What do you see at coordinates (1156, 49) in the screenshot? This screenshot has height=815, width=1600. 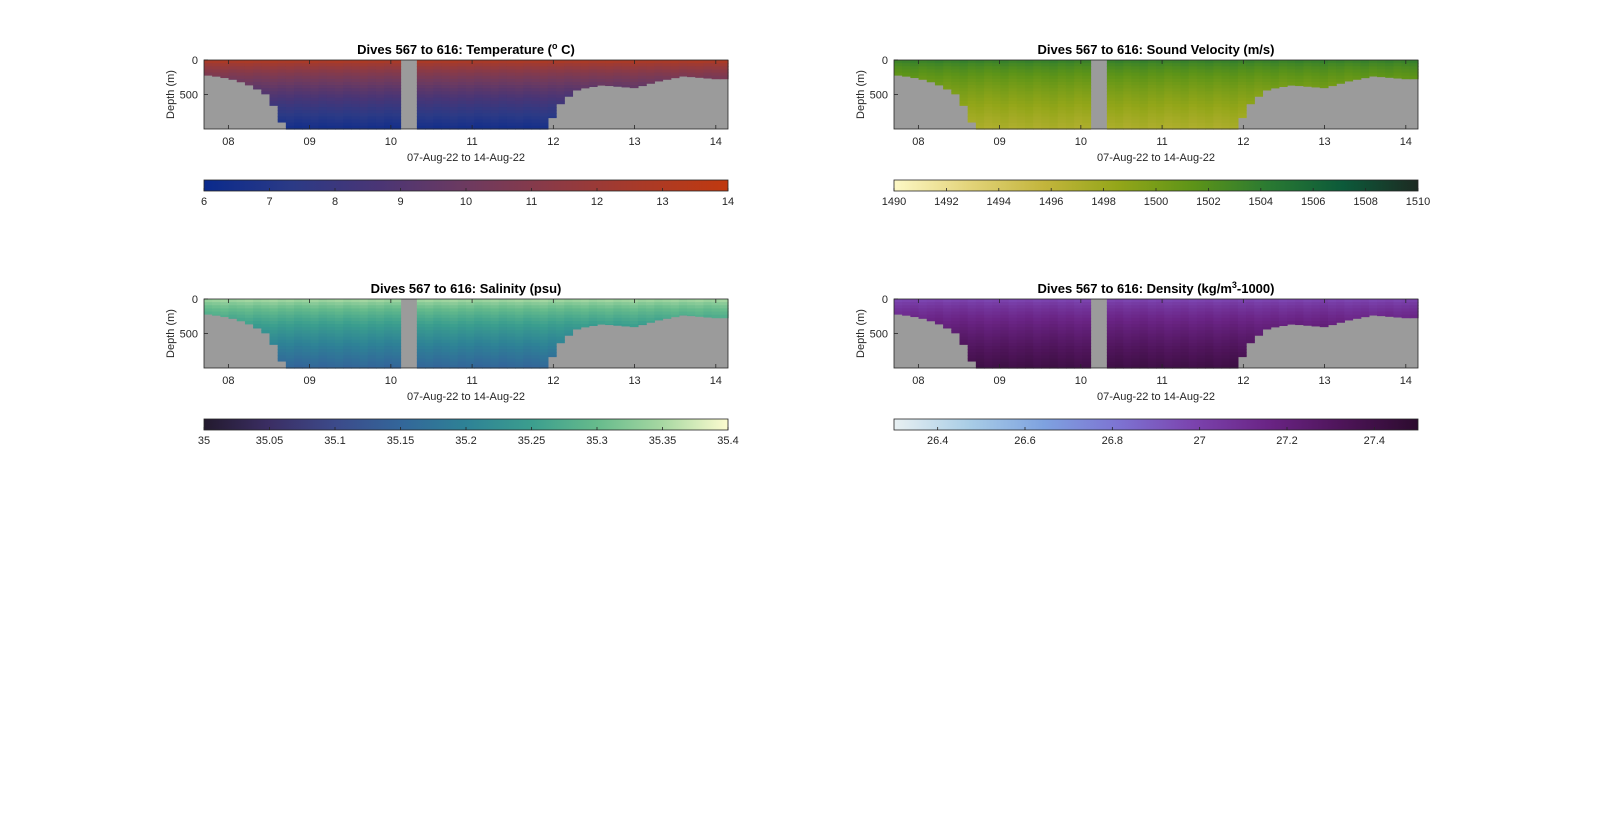 I see `sound-velocity-title-main: Dives 567 to 616: Sound Velocity (m/s)` at bounding box center [1156, 49].